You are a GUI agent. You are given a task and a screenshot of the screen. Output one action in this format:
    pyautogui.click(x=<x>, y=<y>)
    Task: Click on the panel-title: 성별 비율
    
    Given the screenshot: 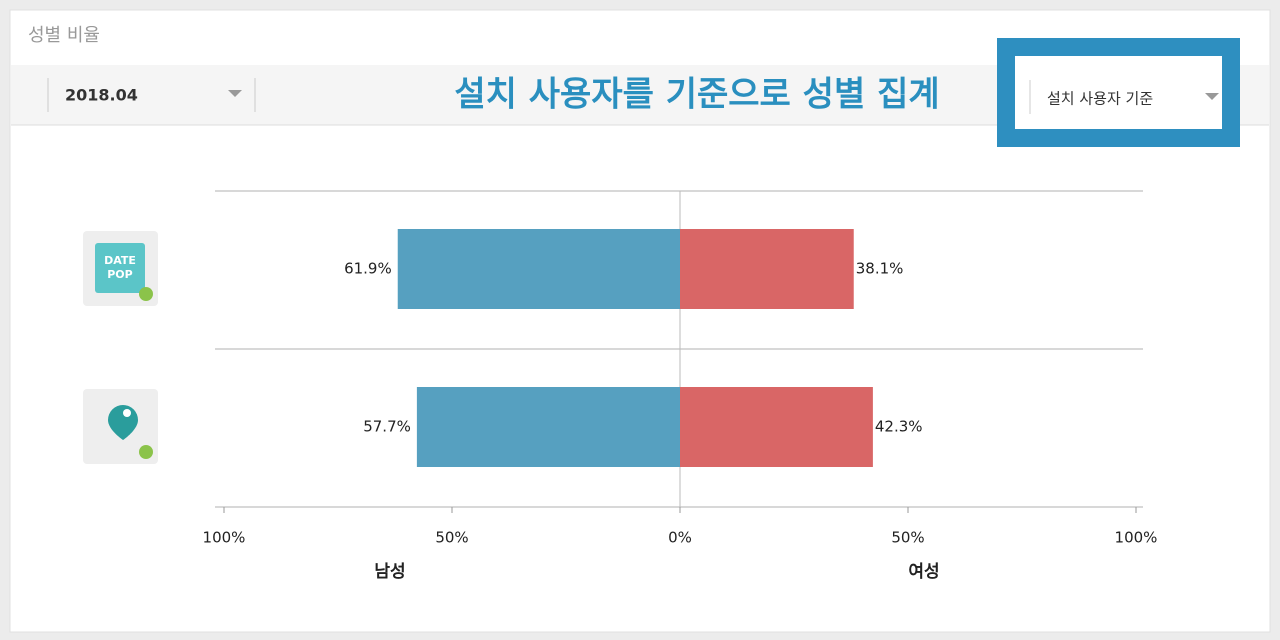 What is the action you would take?
    pyautogui.click(x=64, y=35)
    